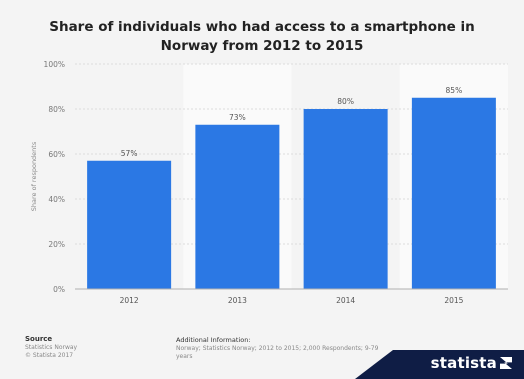 The width and height of the screenshot is (524, 379). I want to click on logo-text: statista, so click(463, 363).